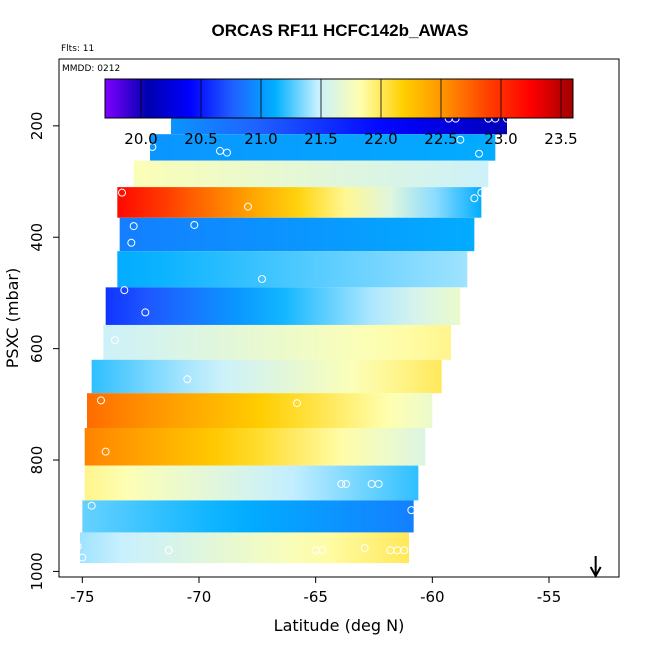  What do you see at coordinates (340, 30) in the screenshot?
I see `chart-title: ORCAS RF11 HCFC142b_AWAS` at bounding box center [340, 30].